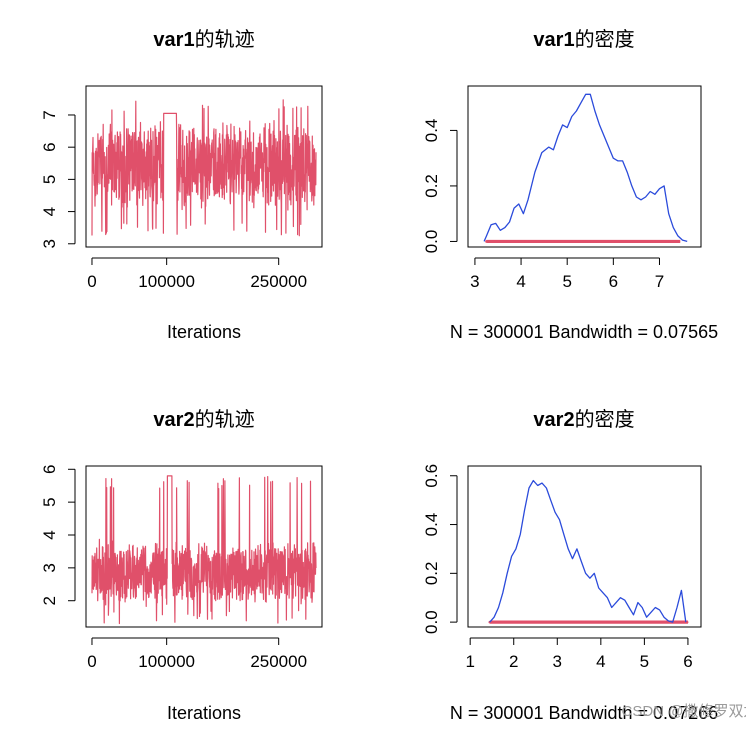  What do you see at coordinates (431, 476) in the screenshot?
I see `y-tick-label: 0.6` at bounding box center [431, 476].